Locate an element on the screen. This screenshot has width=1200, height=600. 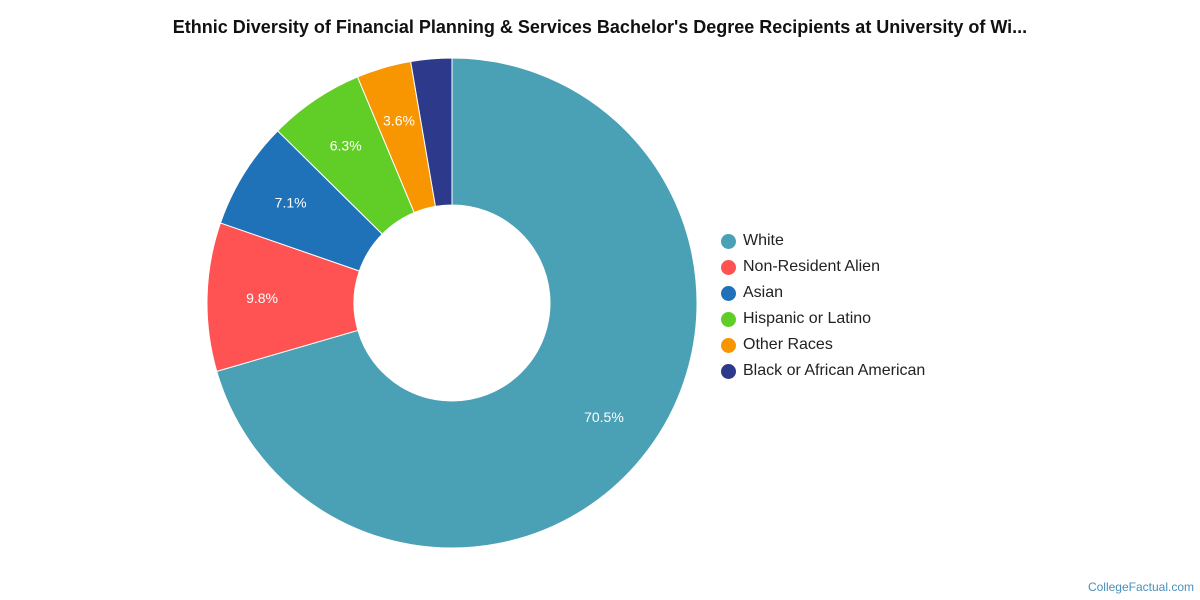
slice-label-4: 3.6% is located at coordinates (399, 121).